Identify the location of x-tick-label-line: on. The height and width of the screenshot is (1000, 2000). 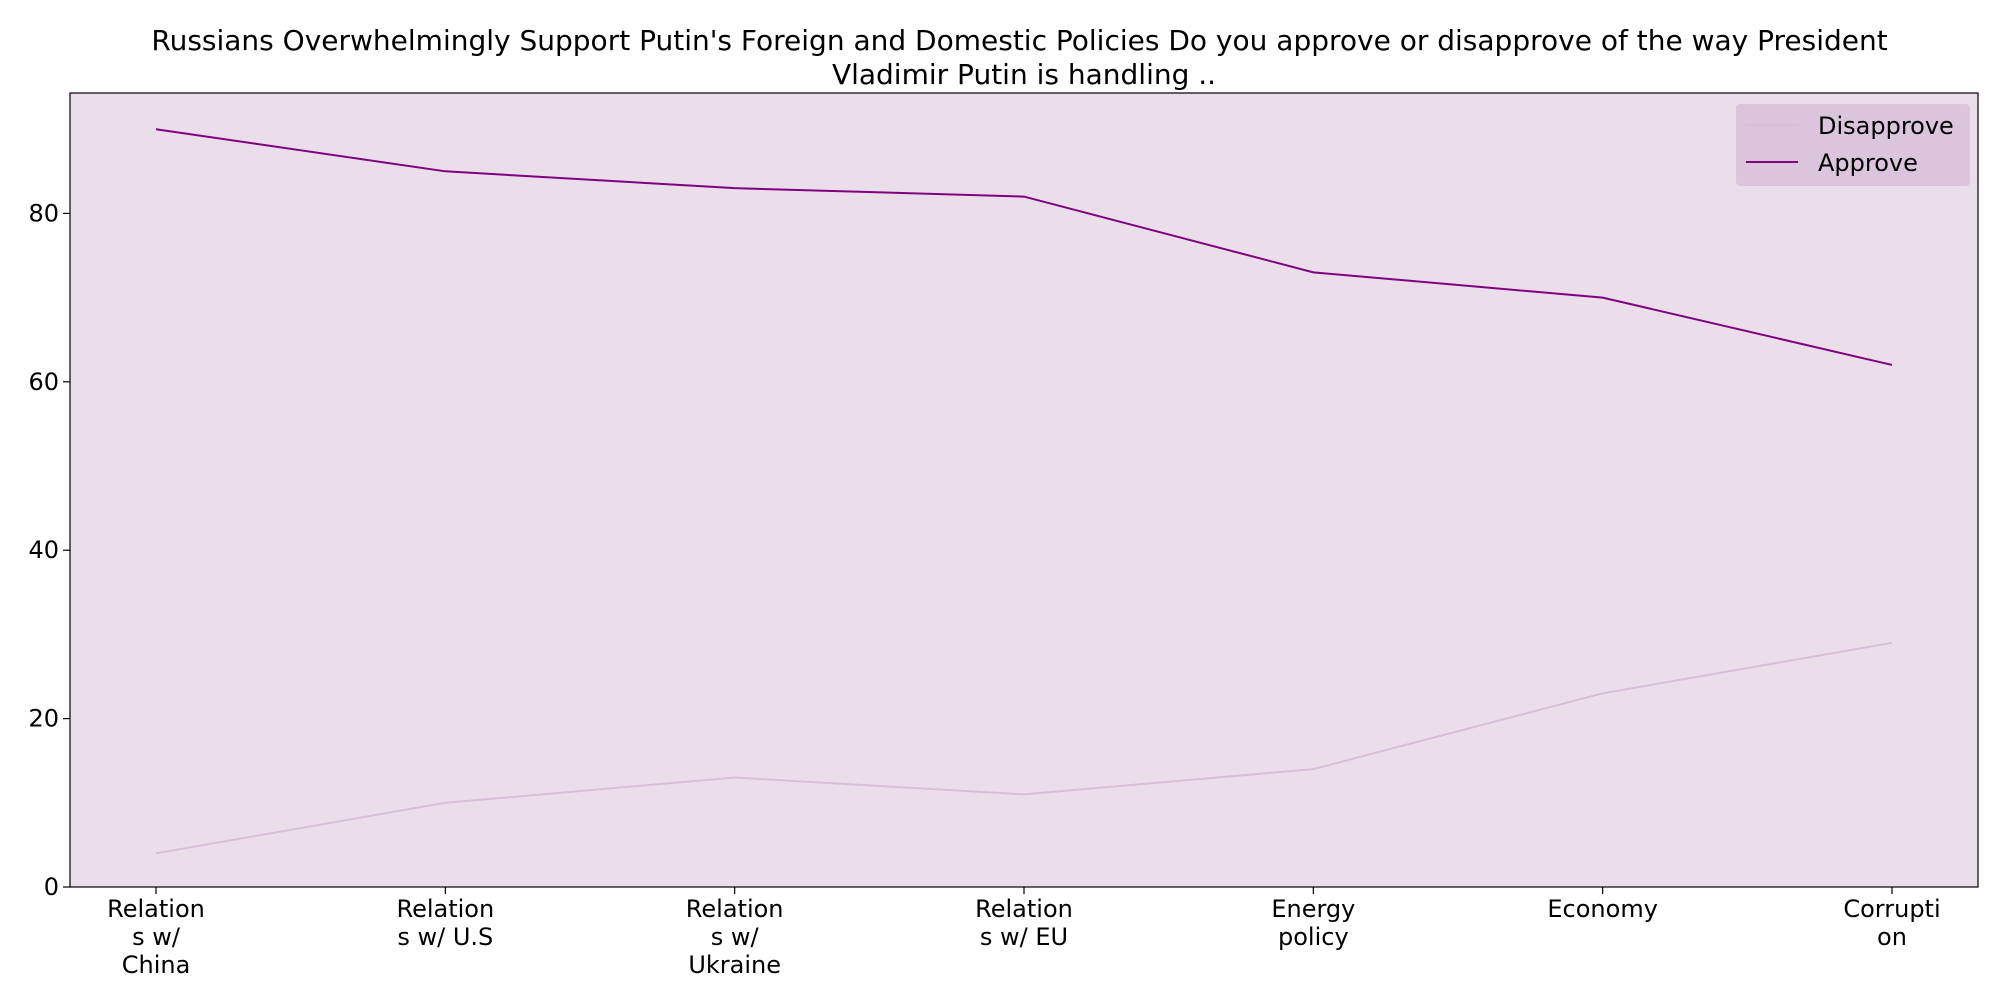
(1892, 937).